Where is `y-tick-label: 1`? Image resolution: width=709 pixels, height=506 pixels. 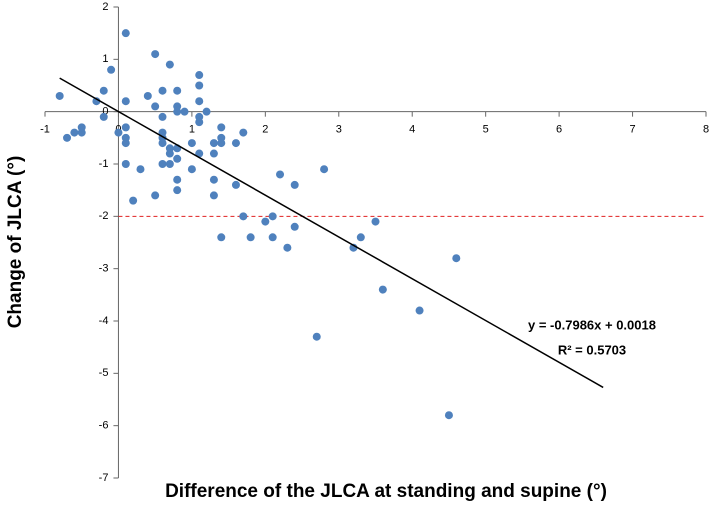
y-tick-label: 1 is located at coordinates (105, 59).